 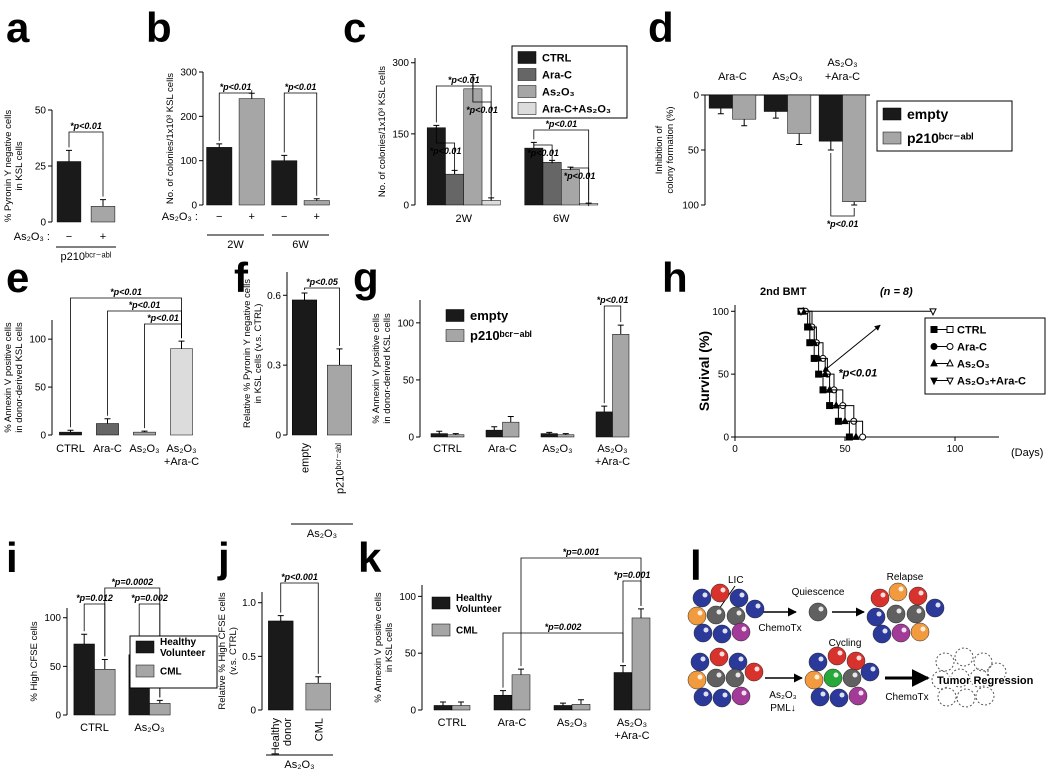 I want to click on diagram-label: LIC, so click(x=736, y=580).